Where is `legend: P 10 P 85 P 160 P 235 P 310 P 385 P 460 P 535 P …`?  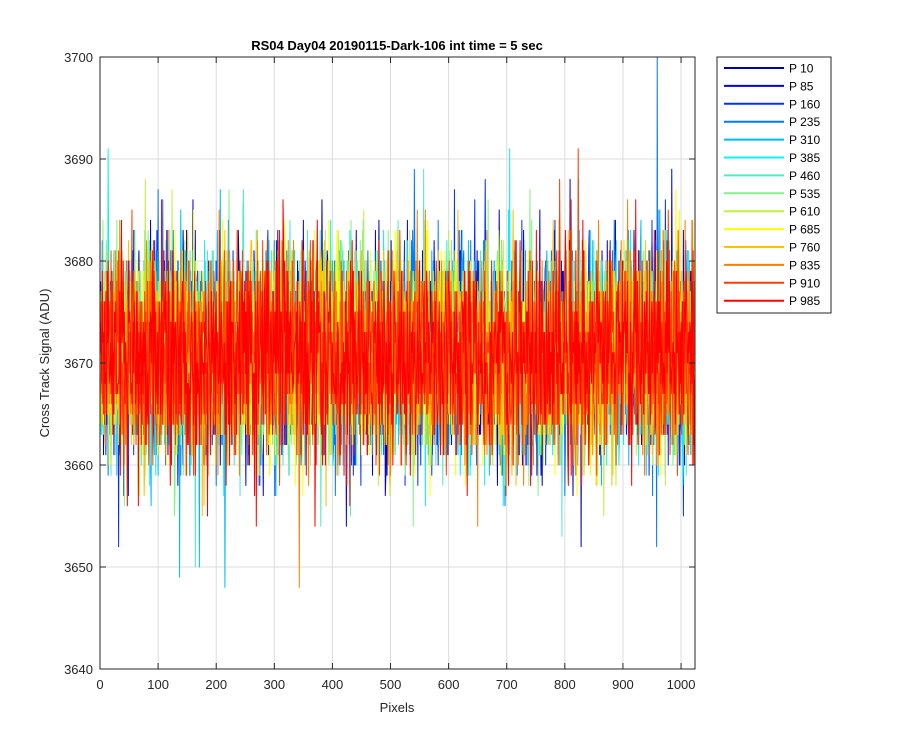
legend: P 10 P 85 P 160 P 235 P 310 P 385 P 460 P 535 P … is located at coordinates (774, 185).